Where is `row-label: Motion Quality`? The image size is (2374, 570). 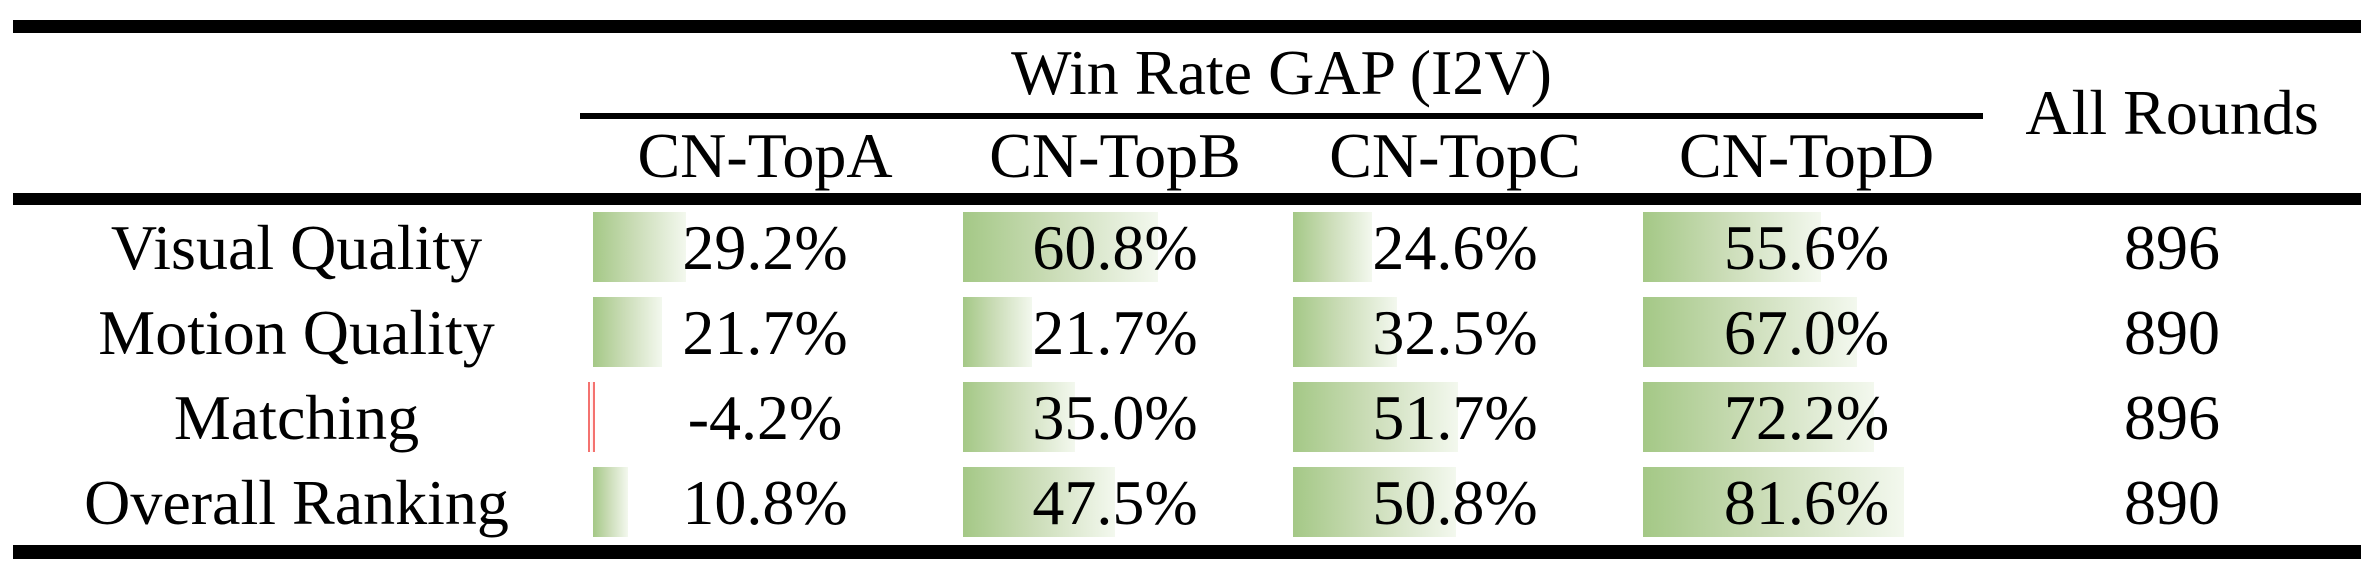
row-label: Motion Quality is located at coordinates (296, 332).